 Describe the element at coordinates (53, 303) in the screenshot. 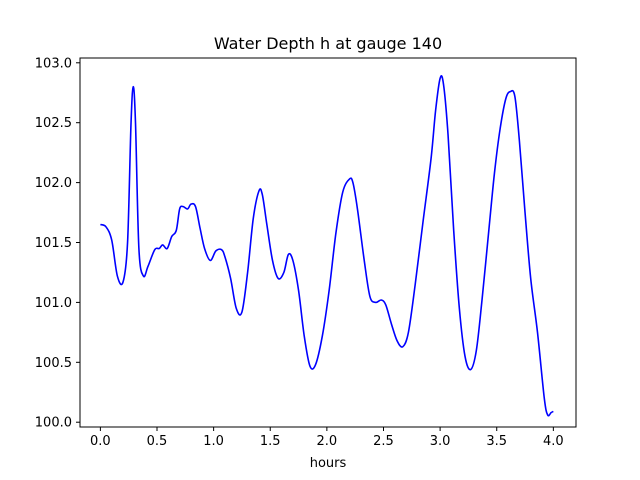

I see `y-tick-label: 101.0` at that location.